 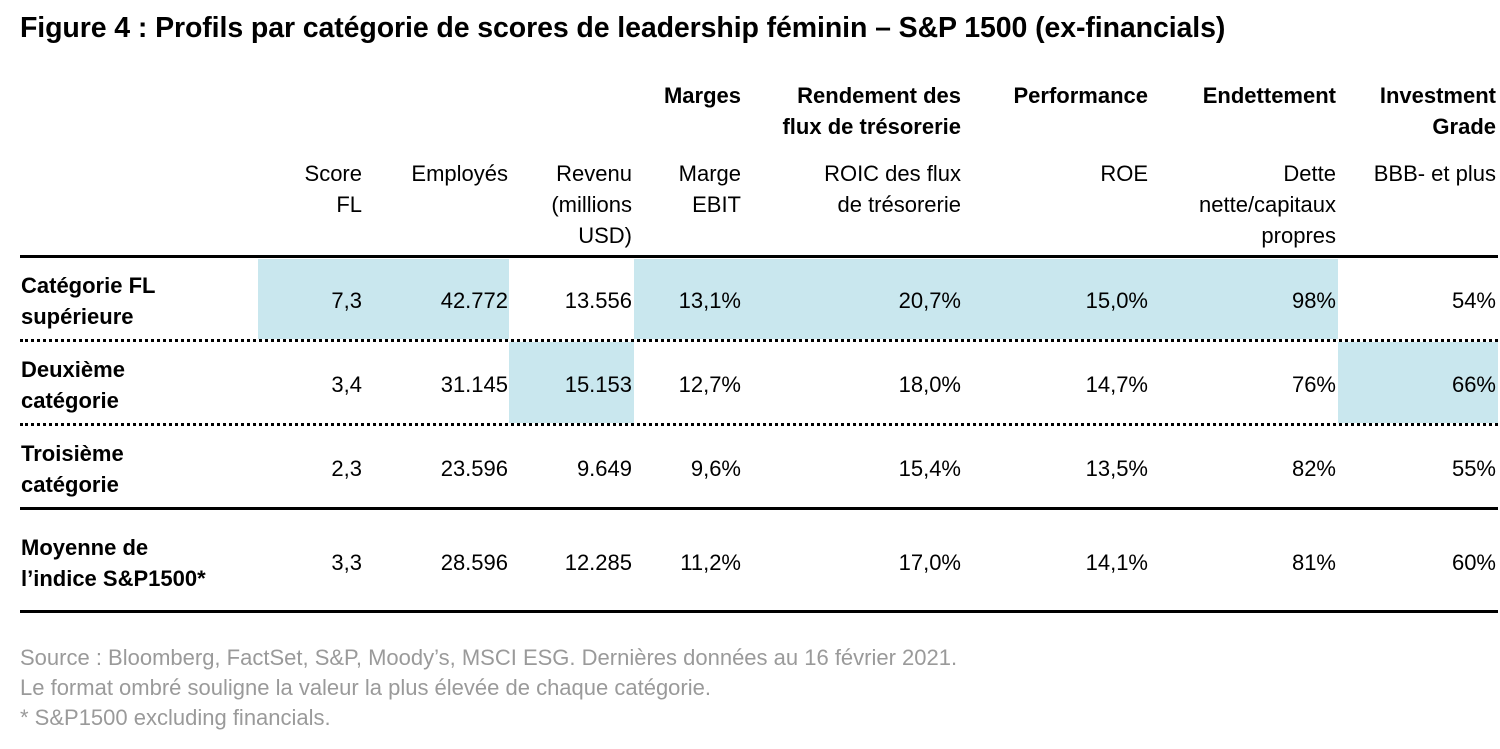 I want to click on row-label-second: Deuxième catégorie, so click(x=73, y=385).